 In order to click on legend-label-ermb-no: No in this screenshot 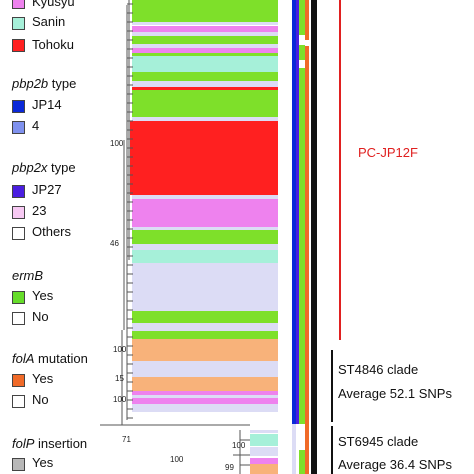, I will do `click(40, 316)`.